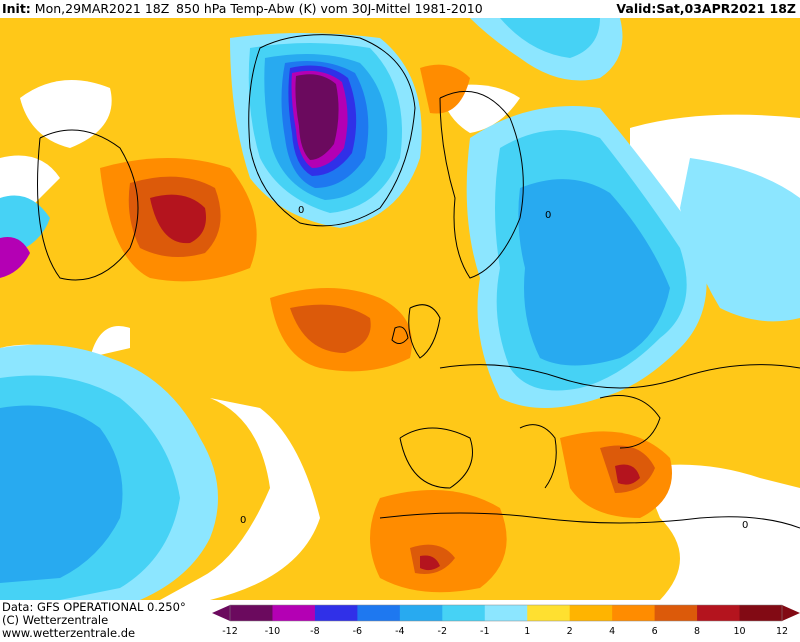 Image resolution: width=800 pixels, height=642 pixels. I want to click on legend-tick-label: -12, so click(230, 631).